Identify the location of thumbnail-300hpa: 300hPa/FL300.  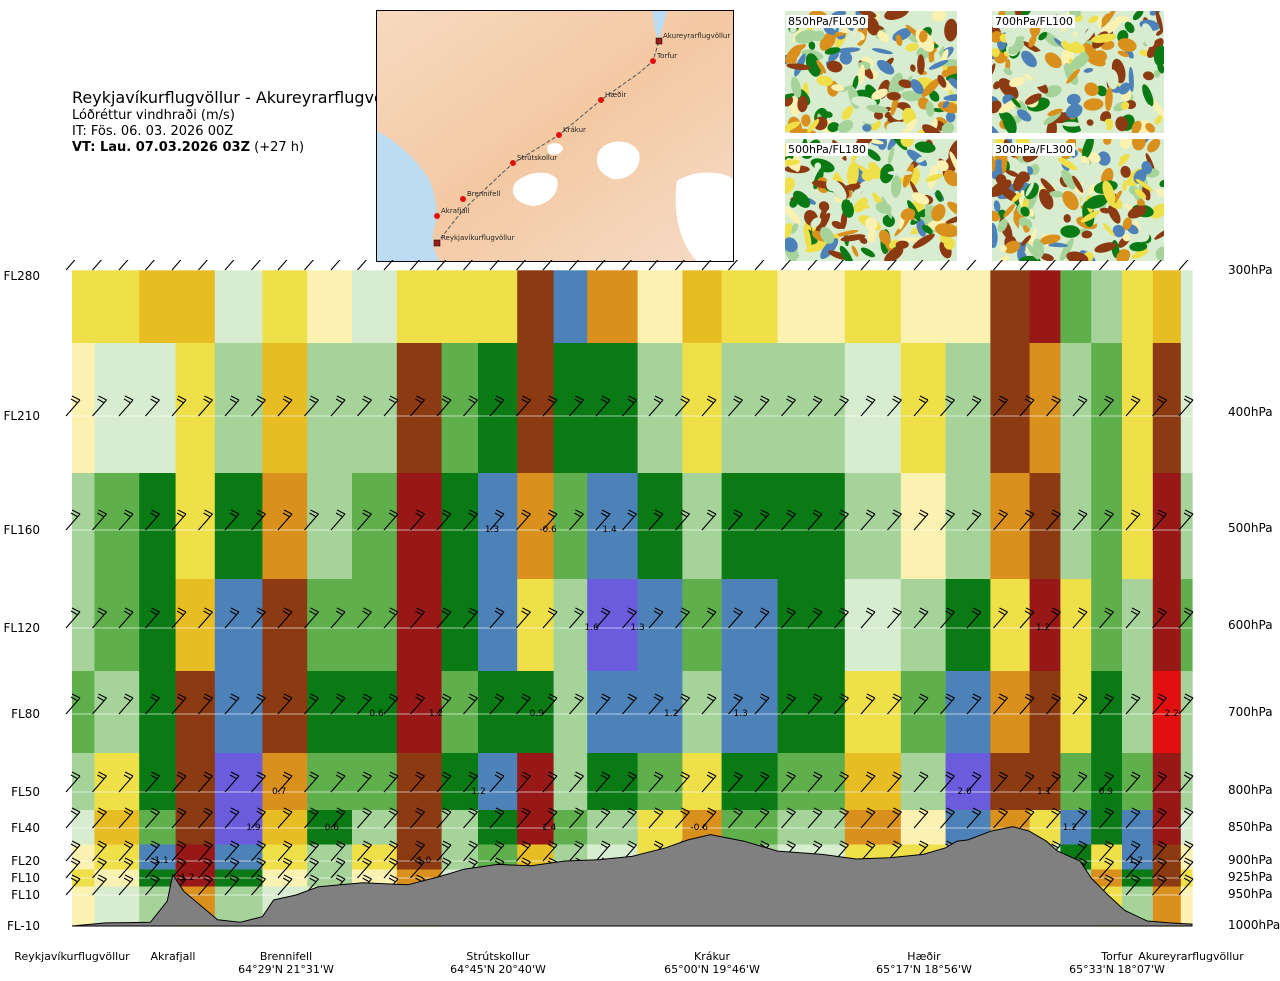
(1078, 200).